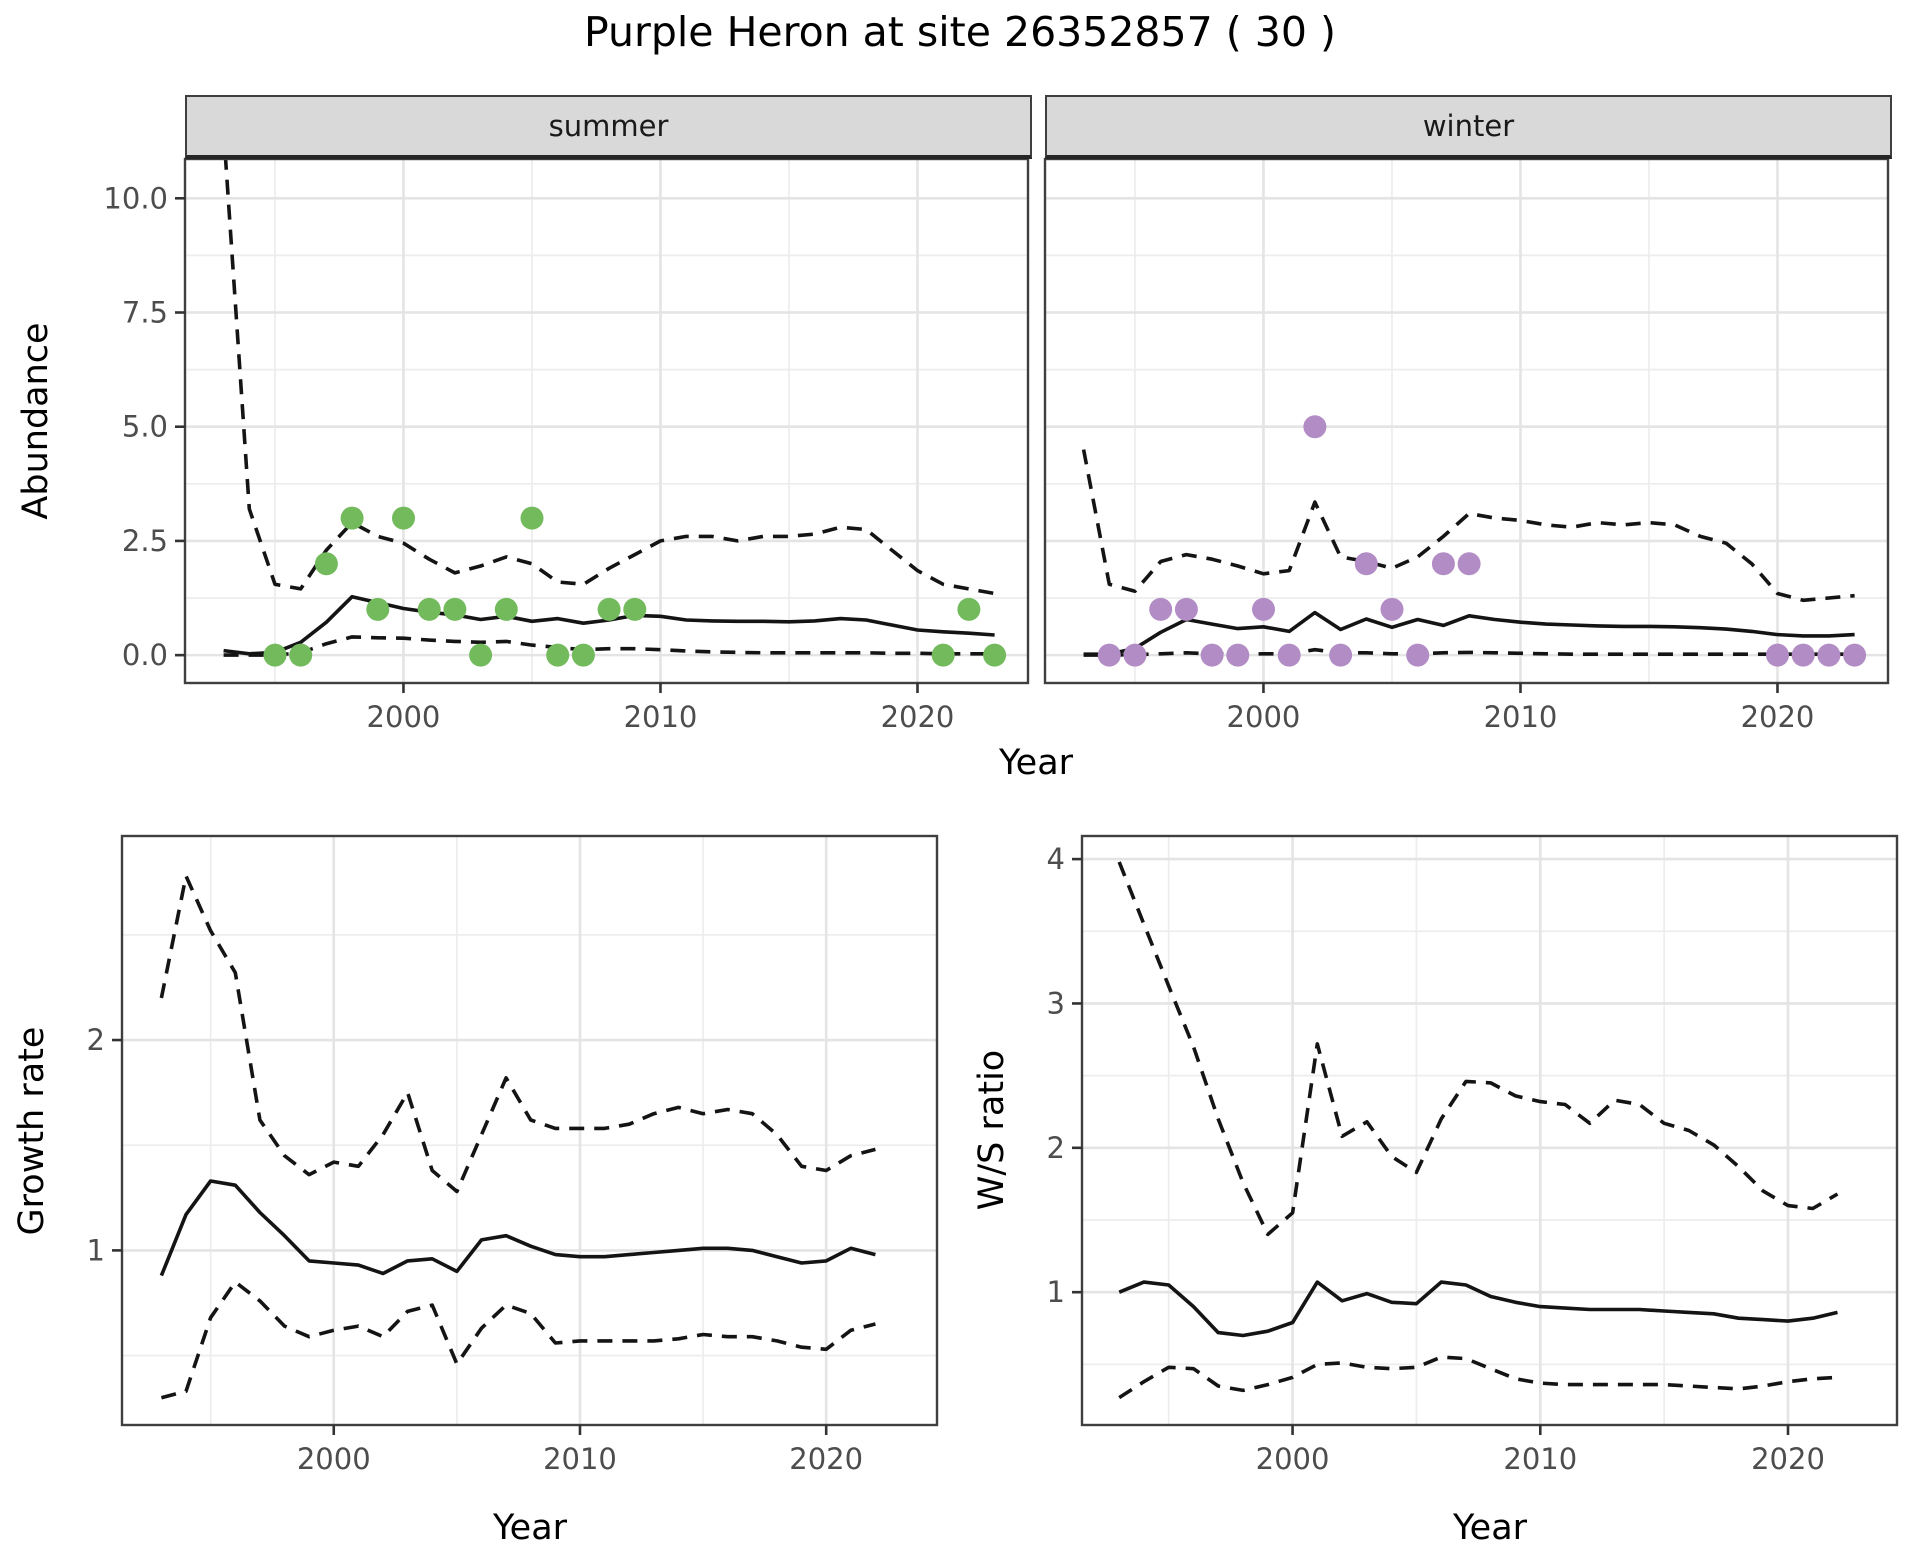 Image resolution: width=1920 pixels, height=1560 pixels. I want to click on panel-abundance-summer-points, so click(635, 586).